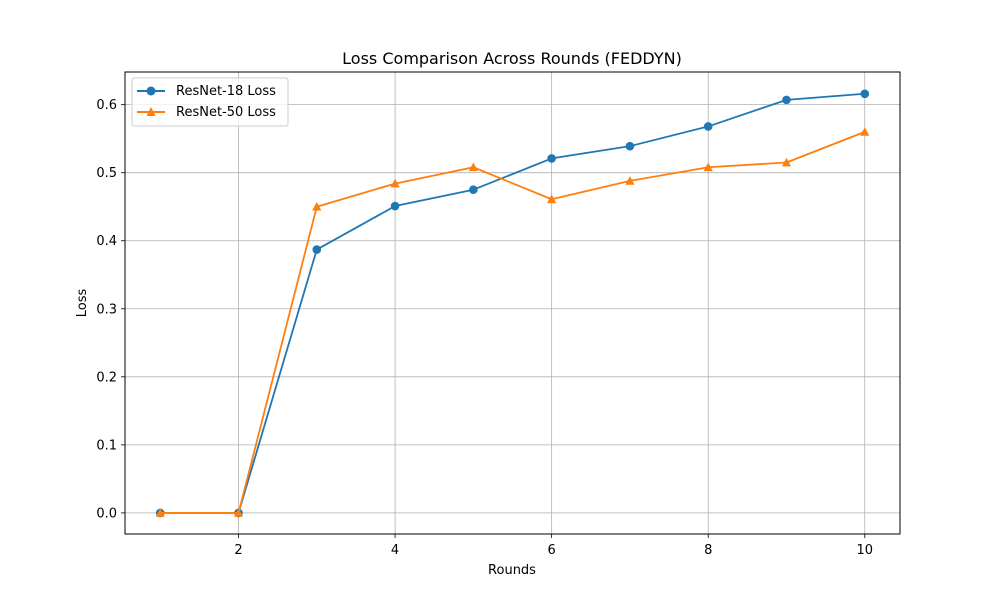 The image size is (1000, 600). I want to click on legend: ResNet-18 Loss ResNet-50 Loss, so click(210, 102).